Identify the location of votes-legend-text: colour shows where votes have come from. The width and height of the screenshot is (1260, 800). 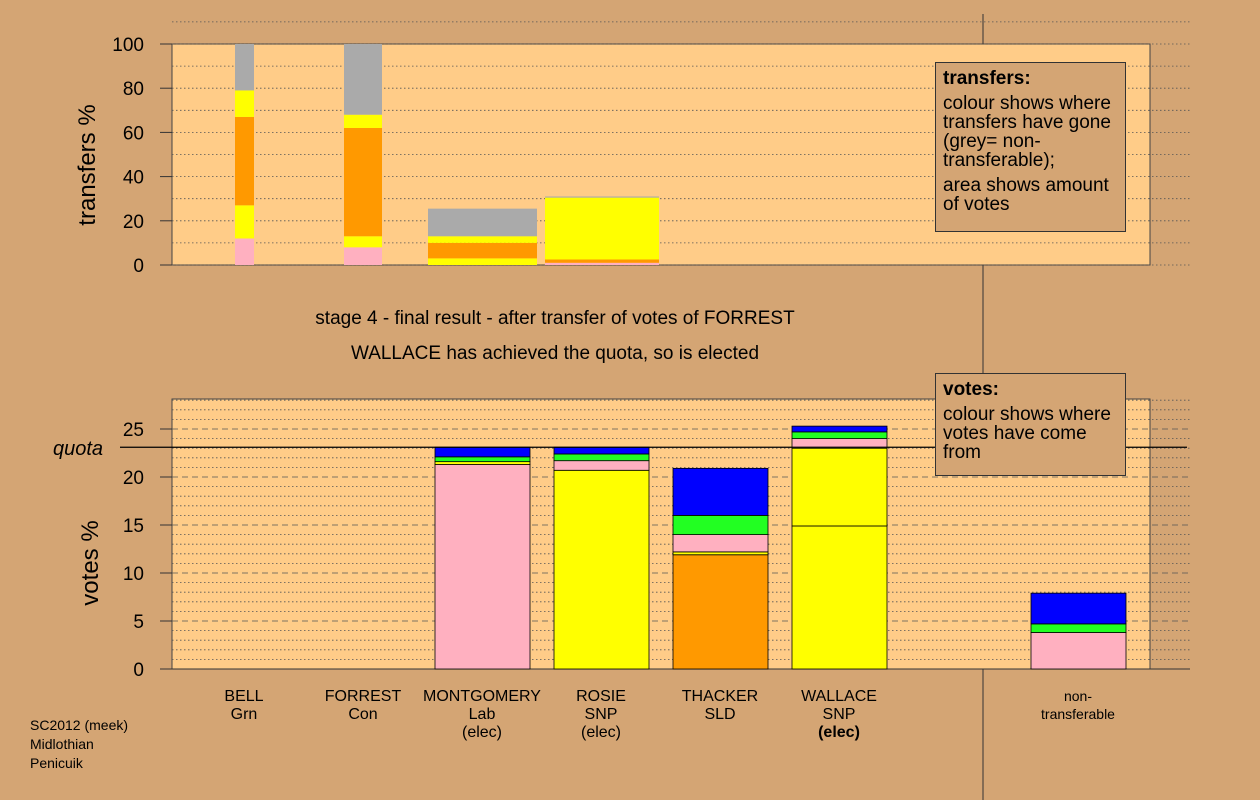
(1027, 433).